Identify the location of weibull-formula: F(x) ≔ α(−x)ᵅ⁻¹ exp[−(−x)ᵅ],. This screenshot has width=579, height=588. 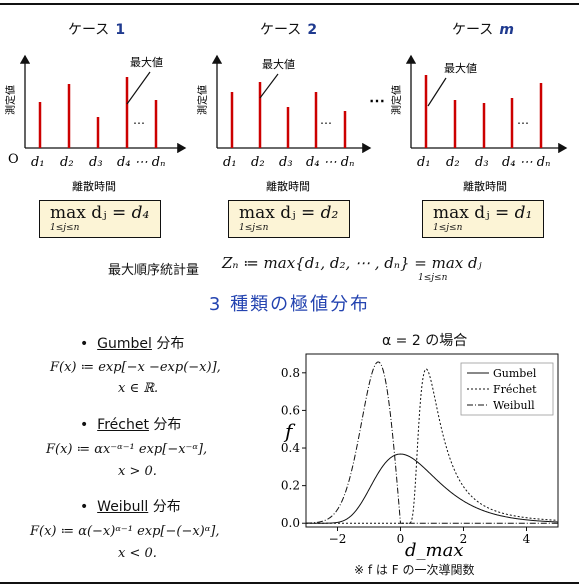
(125, 531).